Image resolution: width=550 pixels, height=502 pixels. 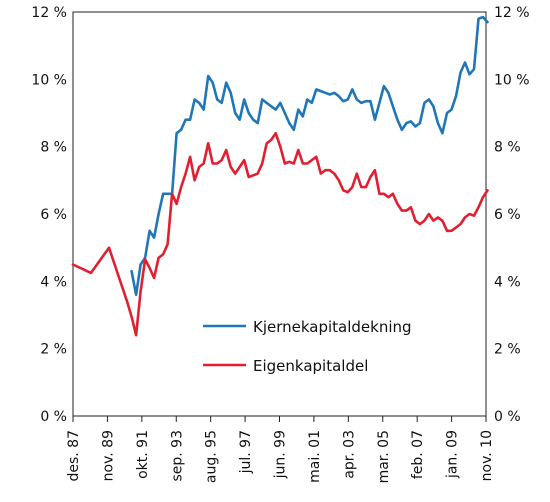 I want to click on y-tick-label-right: 8 %, so click(x=507, y=148).